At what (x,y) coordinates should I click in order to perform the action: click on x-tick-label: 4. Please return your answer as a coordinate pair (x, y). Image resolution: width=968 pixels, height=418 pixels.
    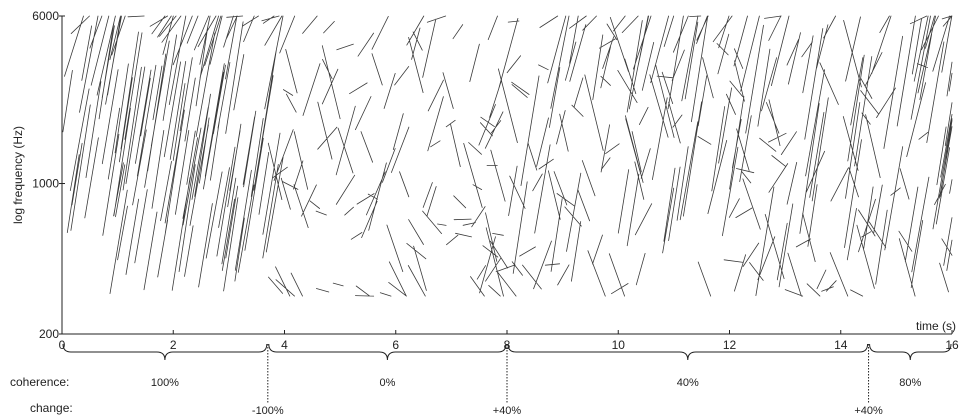
    Looking at the image, I should click on (284, 345).